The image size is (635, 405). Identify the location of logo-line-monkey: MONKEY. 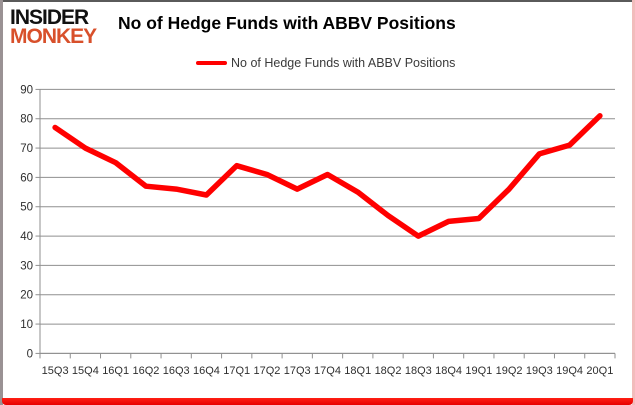
(53, 37).